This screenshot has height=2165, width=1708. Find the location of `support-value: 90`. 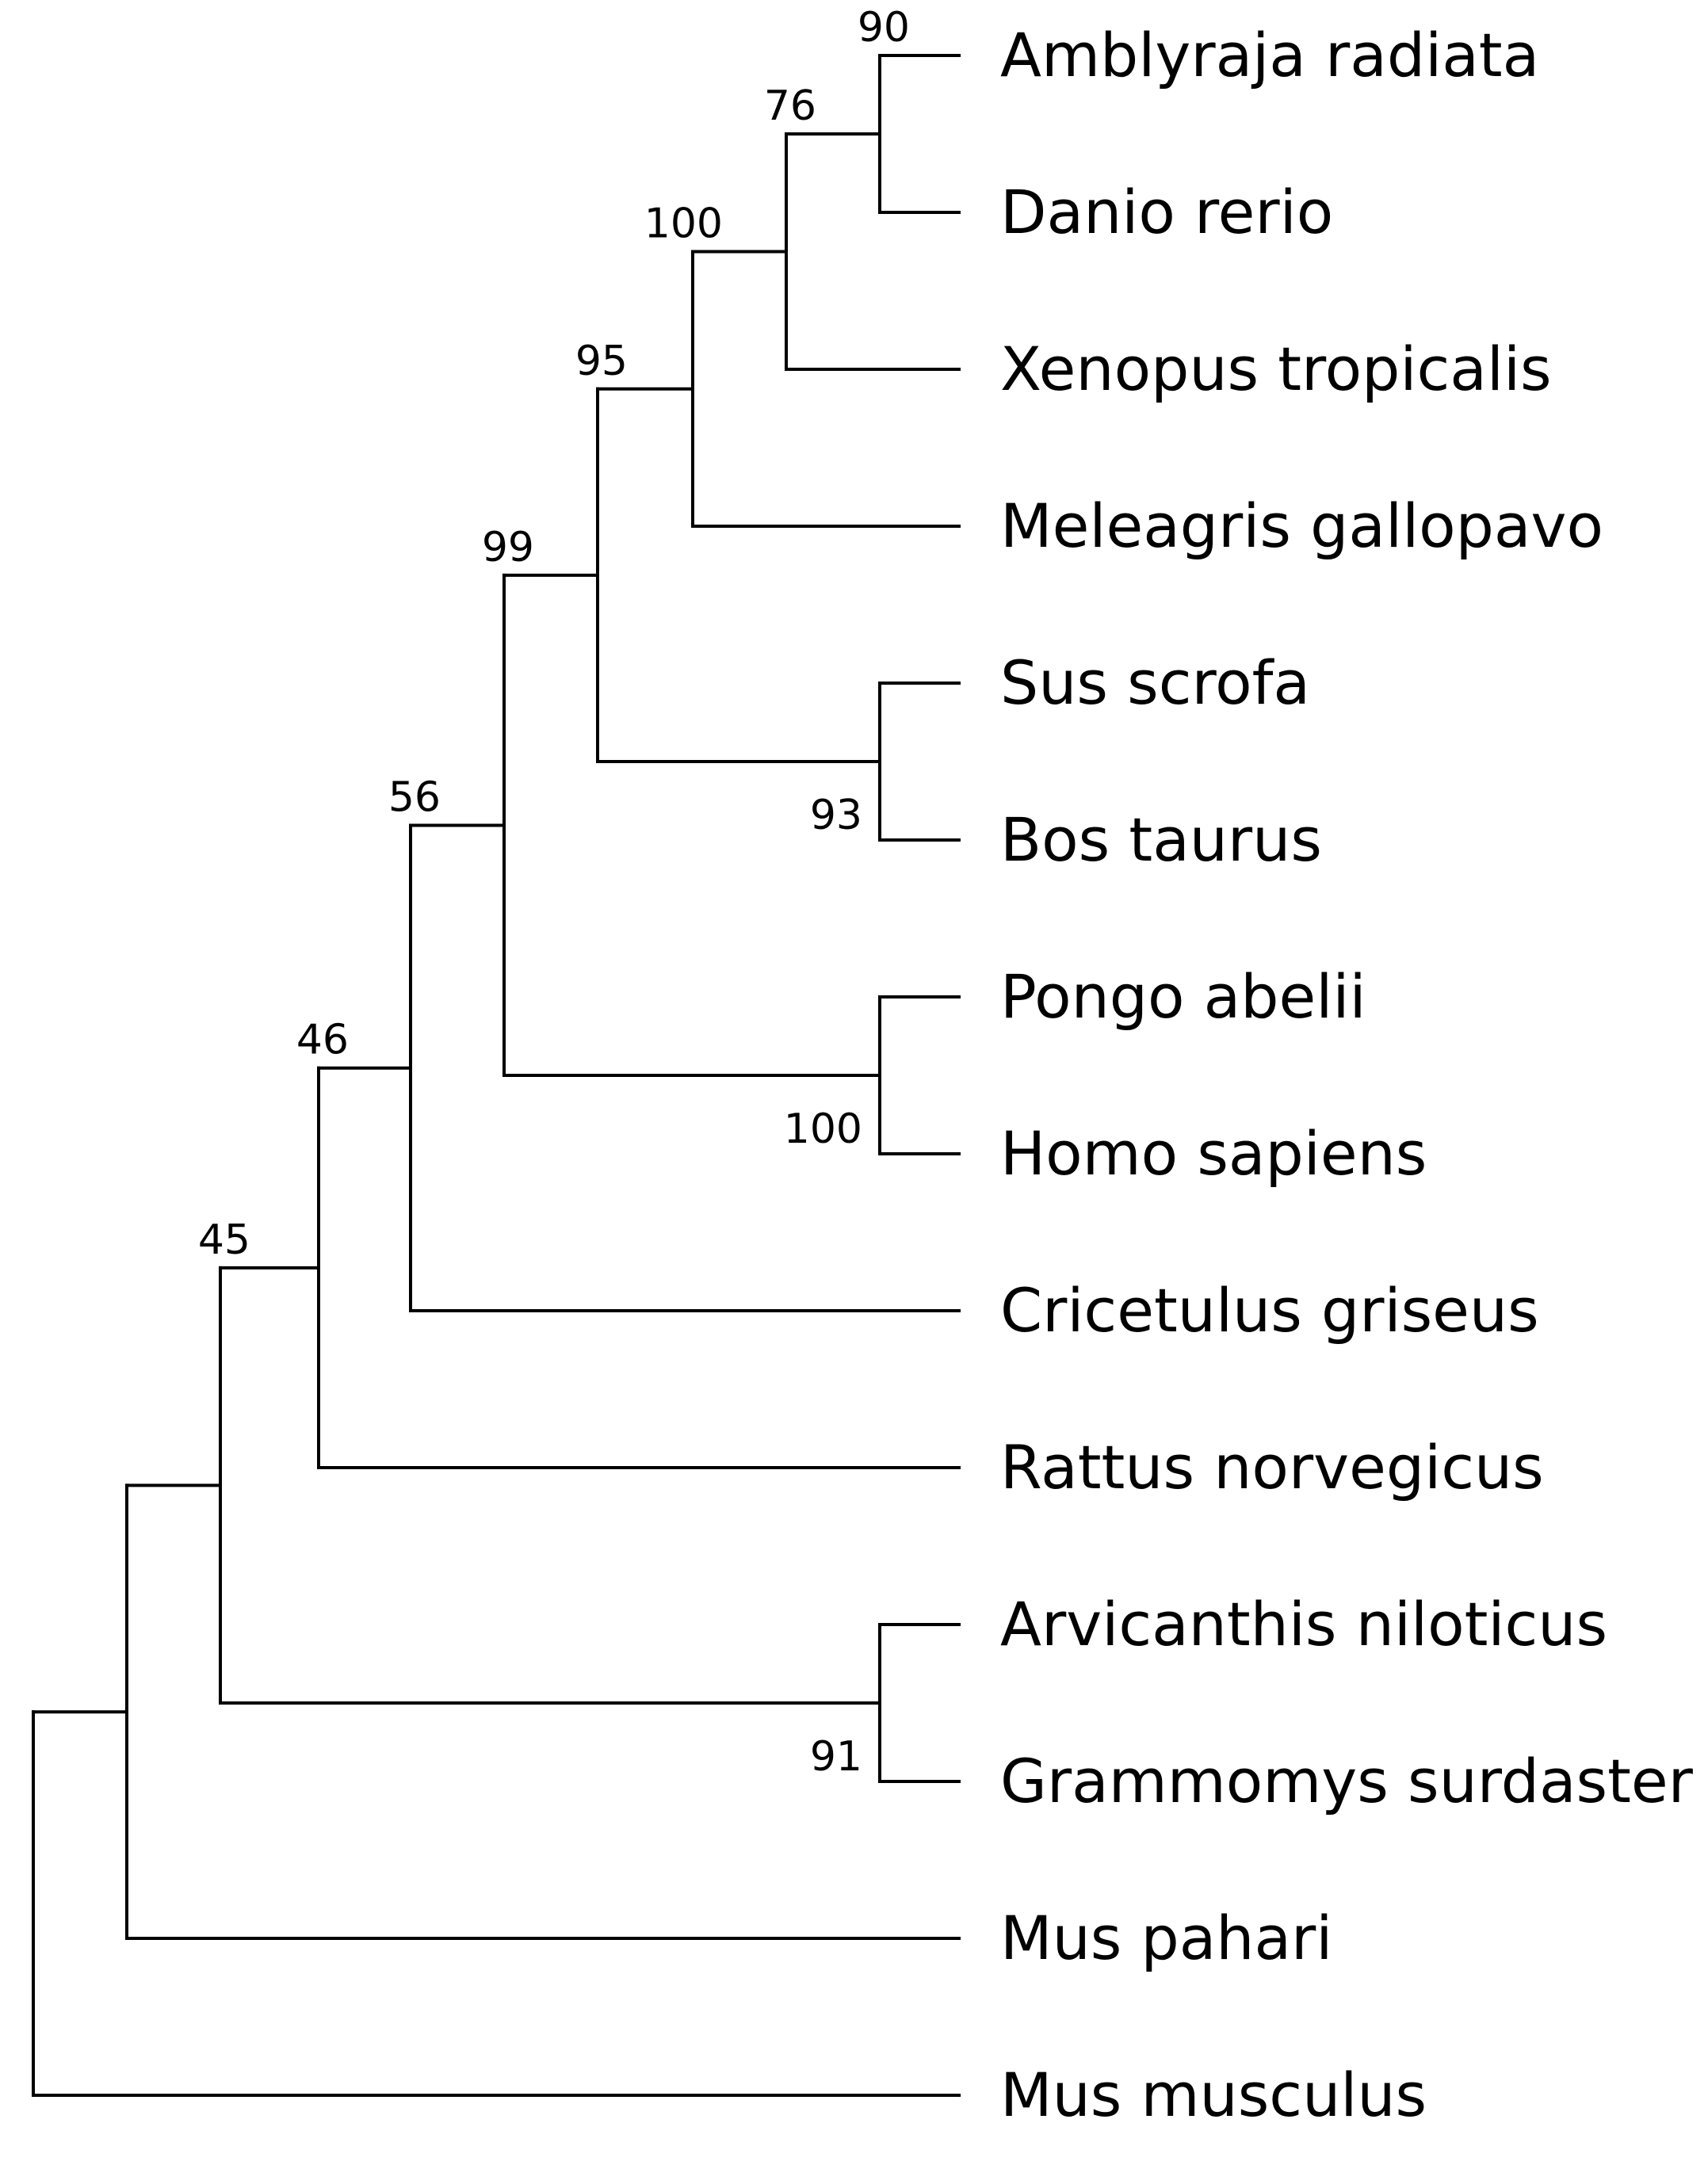

support-value: 90 is located at coordinates (884, 28).